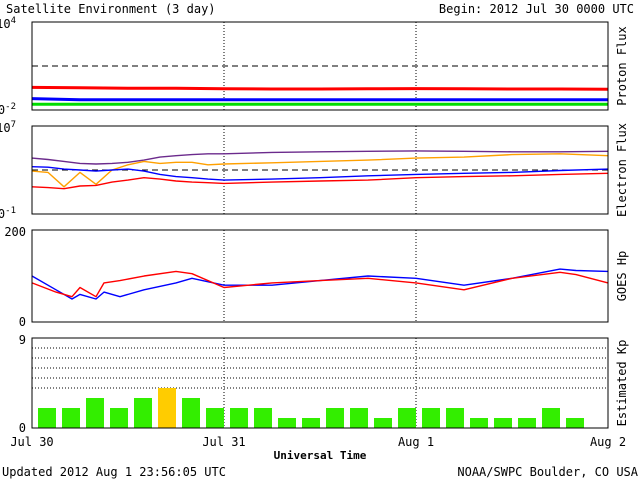 This screenshot has height=484, width=640. I want to click on x-tick-label: Jul 30, so click(31, 442).